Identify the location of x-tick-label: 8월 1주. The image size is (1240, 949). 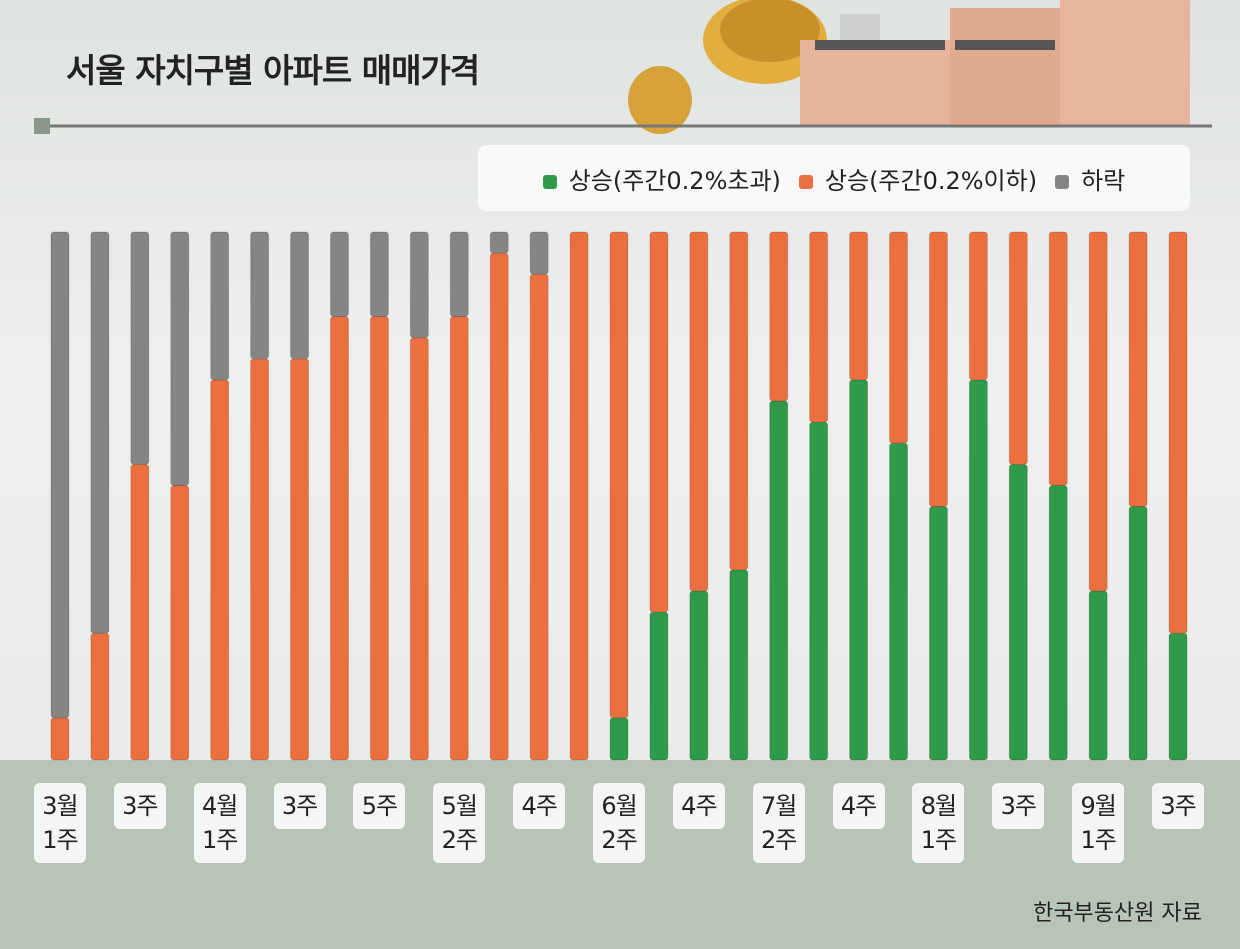
(938, 823).